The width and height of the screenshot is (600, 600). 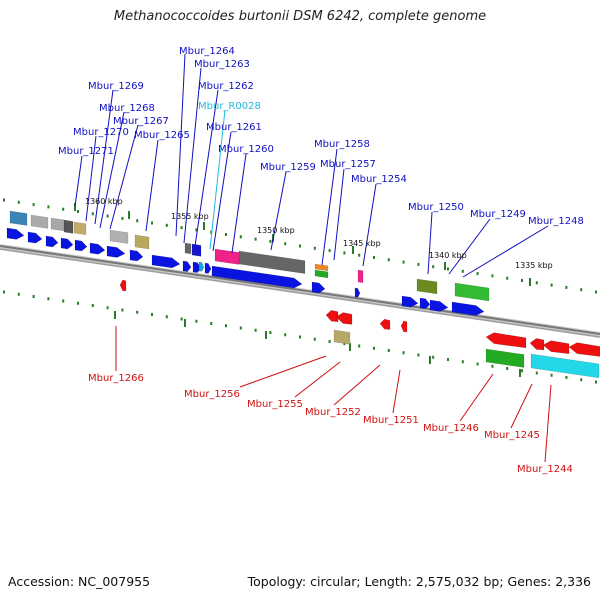 I want to click on reverse-gene-label: Mbur_1246, so click(x=451, y=428).